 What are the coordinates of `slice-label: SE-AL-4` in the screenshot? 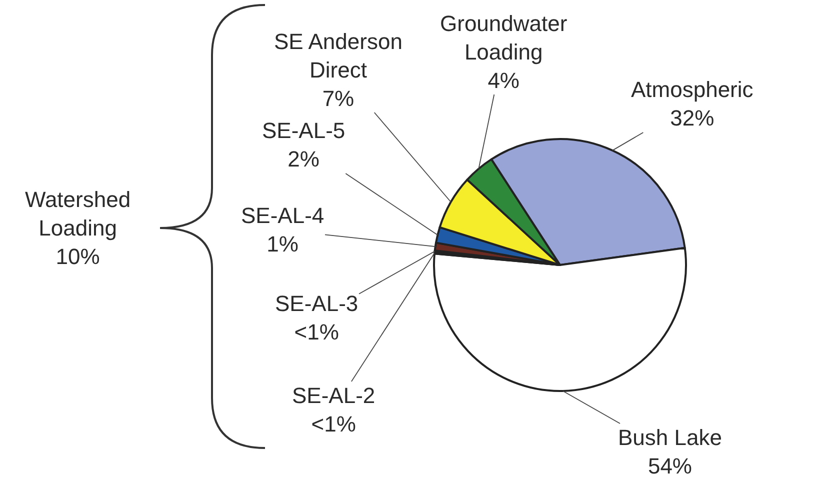 It's located at (282, 215).